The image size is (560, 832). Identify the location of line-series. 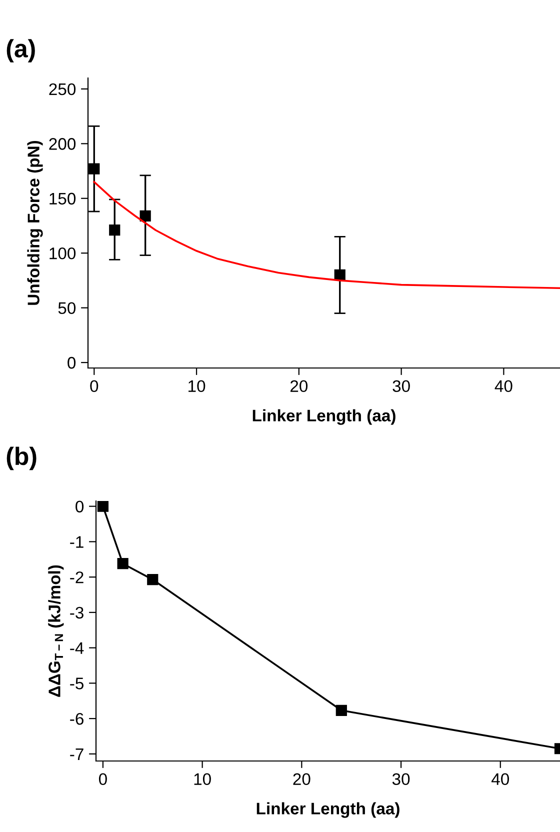
(326, 235).